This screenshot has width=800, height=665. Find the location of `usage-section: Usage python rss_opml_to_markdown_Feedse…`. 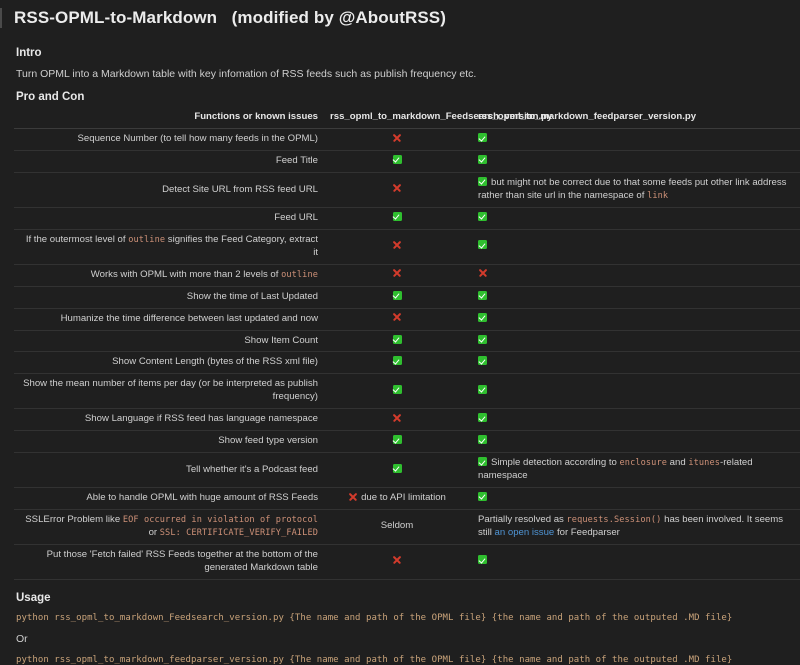

usage-section: Usage python rss_opml_to_markdown_Feedse… is located at coordinates (400, 628).